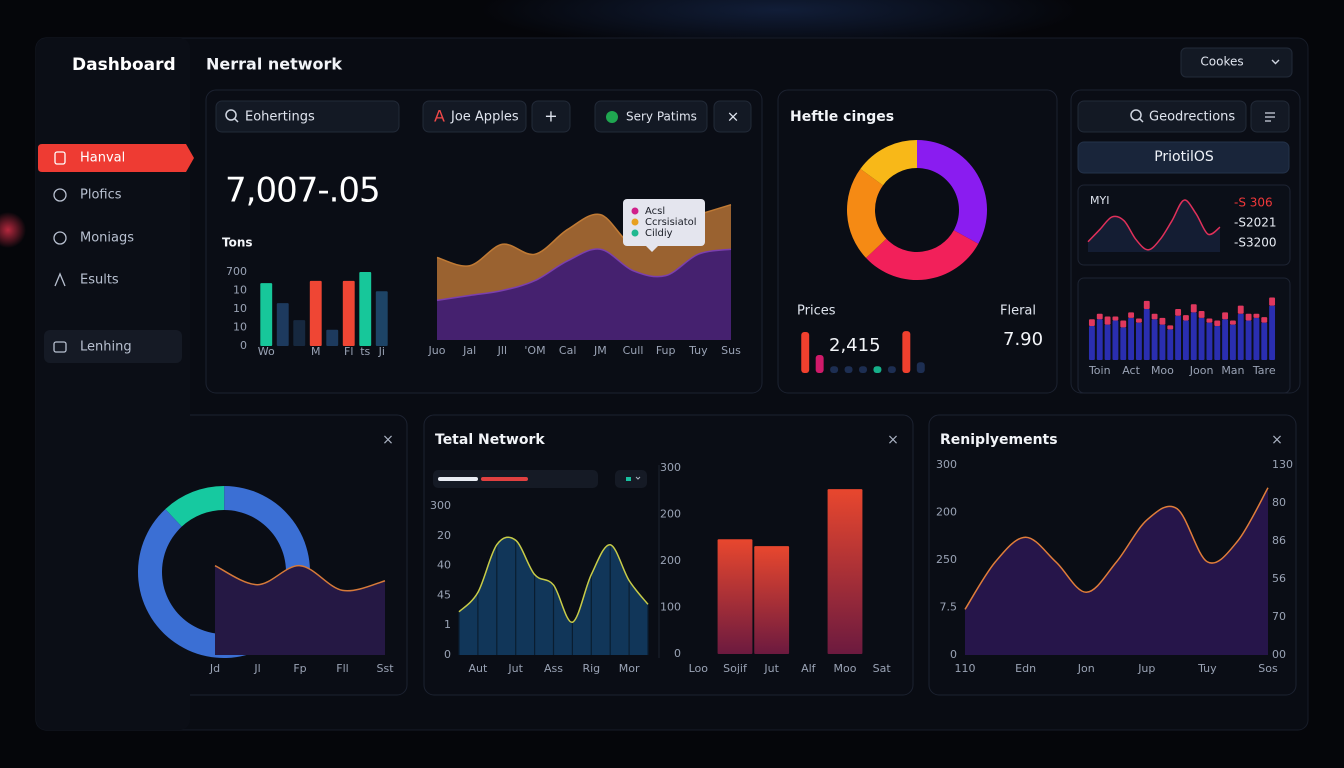  What do you see at coordinates (101, 195) in the screenshot?
I see `nav-label: Plofics` at bounding box center [101, 195].